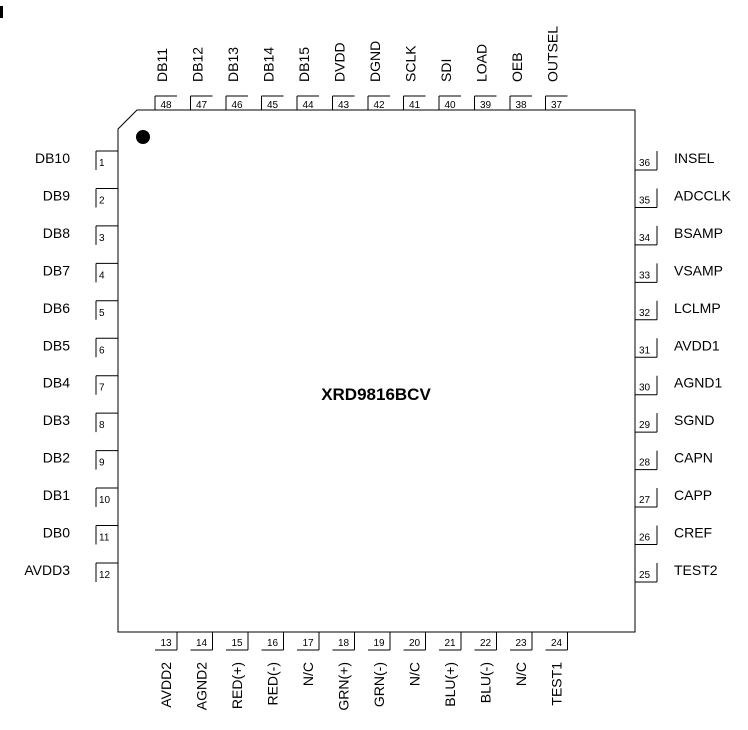  Describe the element at coordinates (273, 684) in the screenshot. I see `pin-label: RED(-)` at that location.